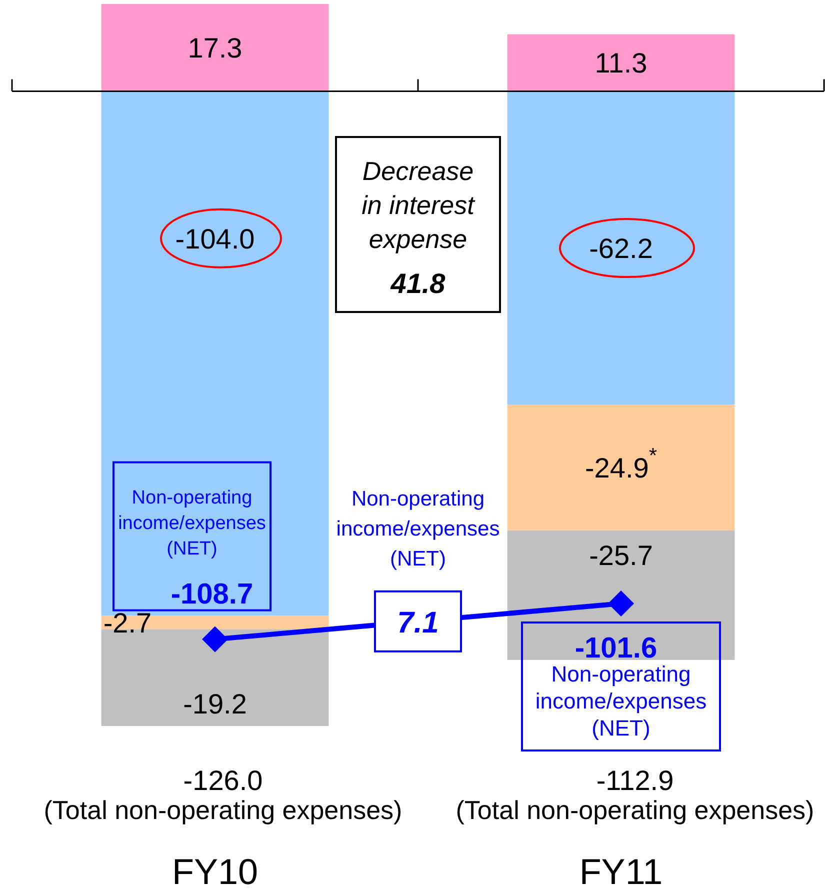  What do you see at coordinates (418, 283) in the screenshot?
I see `annotation: 41.8` at bounding box center [418, 283].